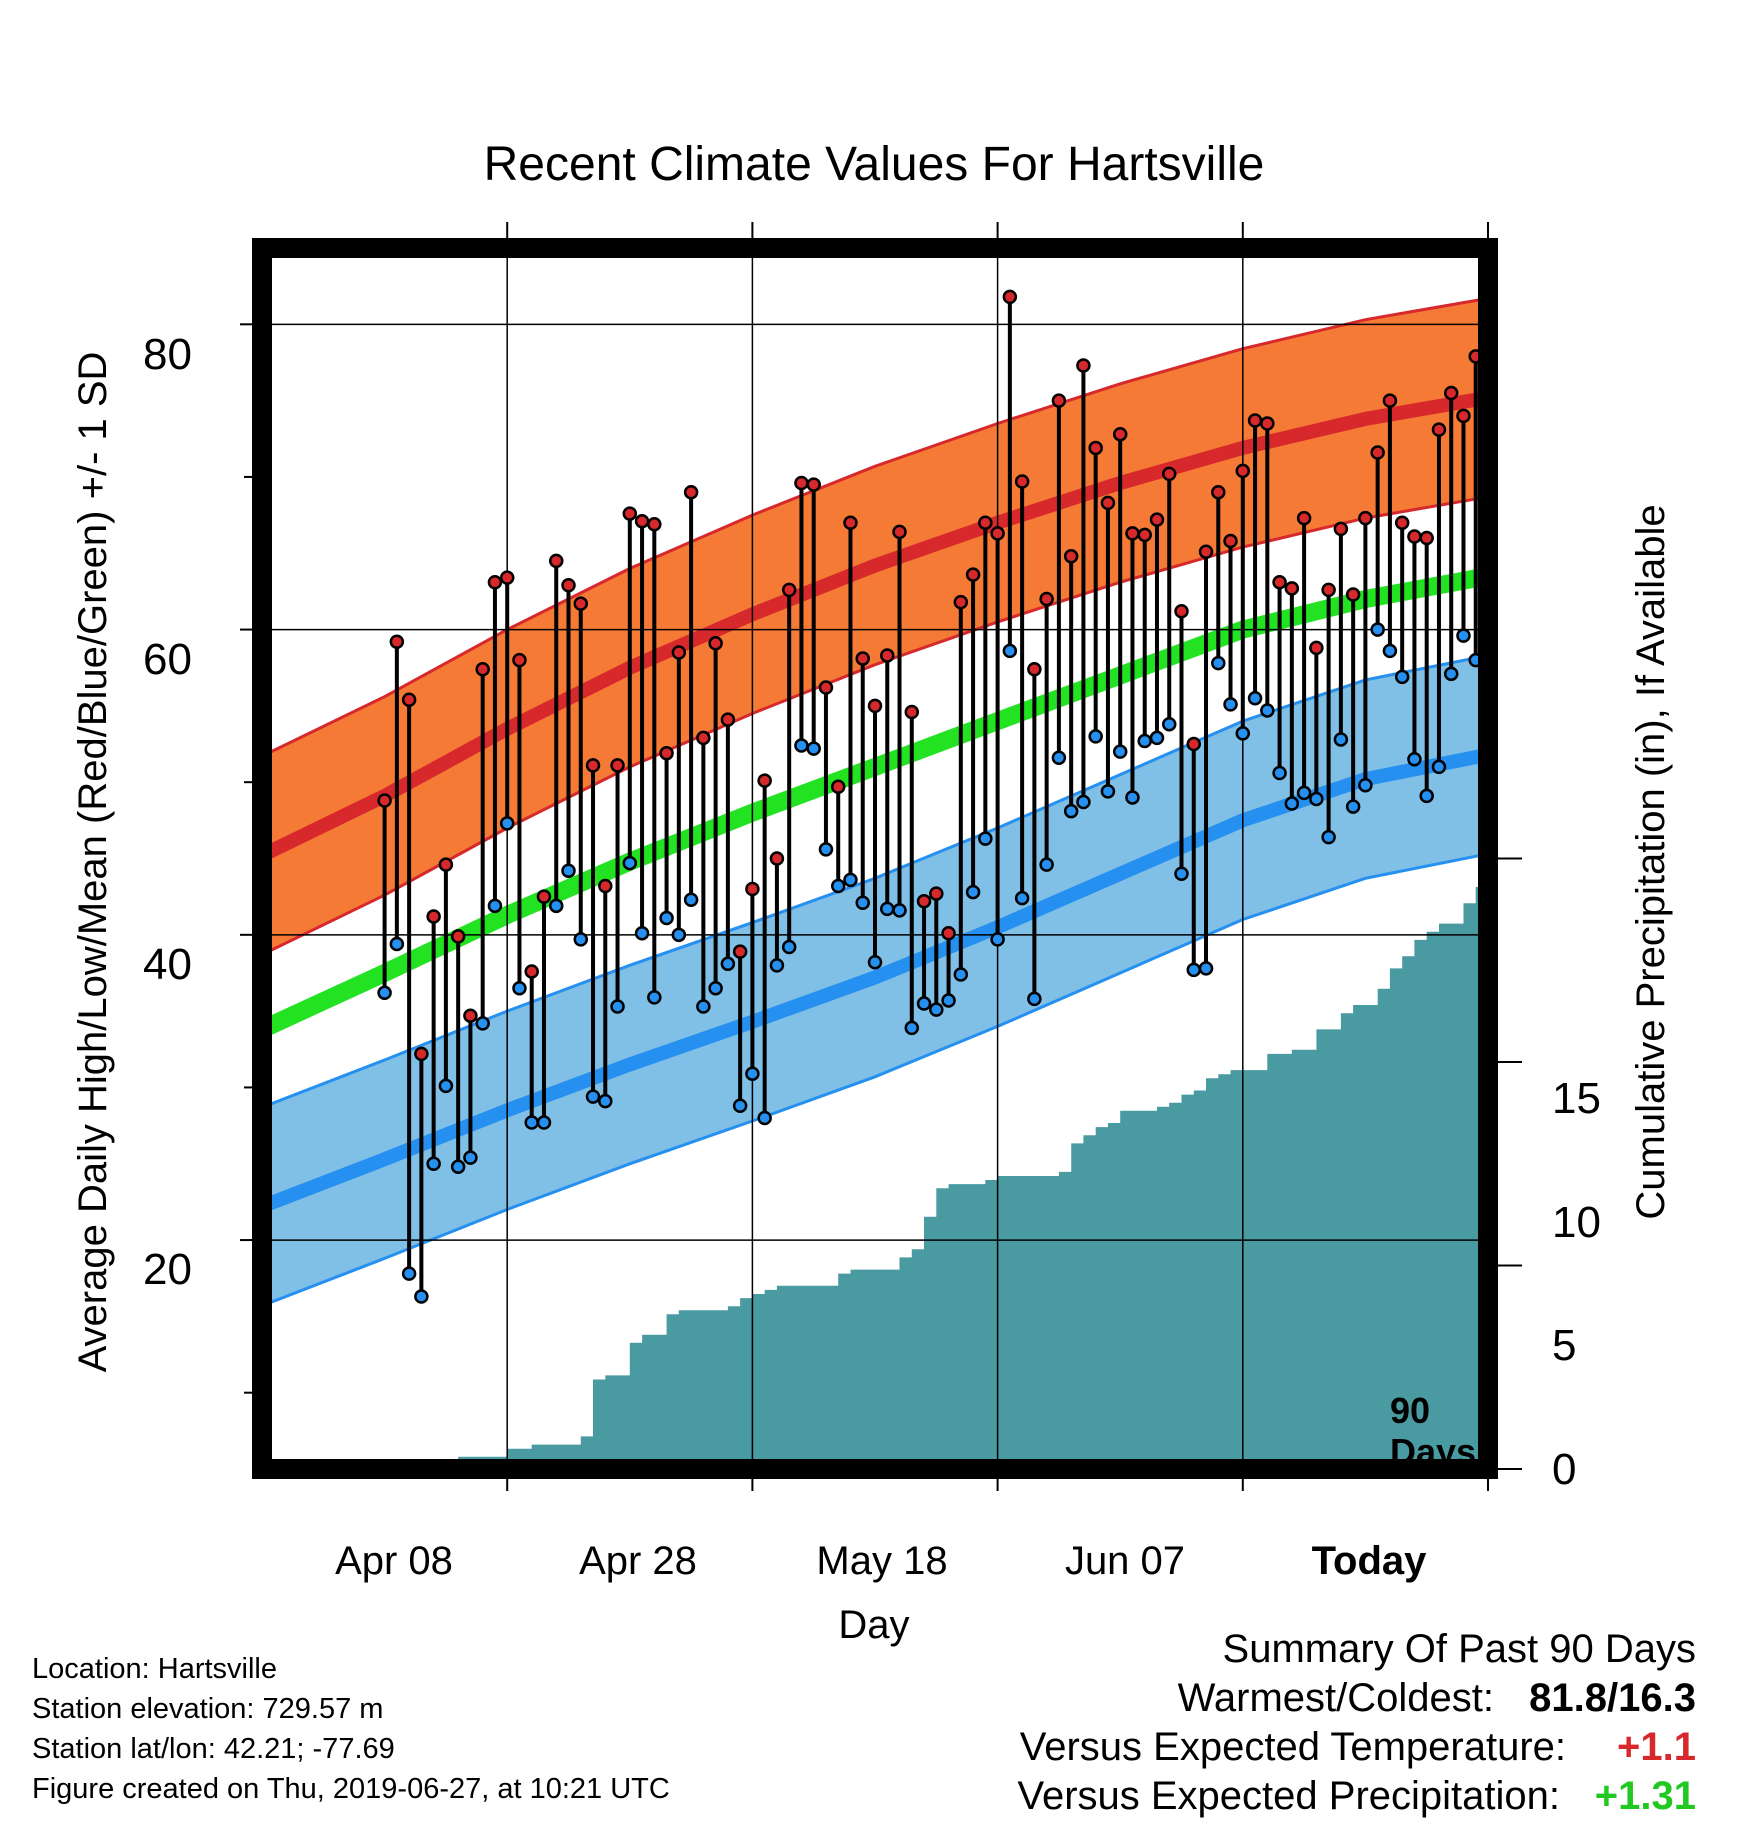 The image size is (1748, 1828). What do you see at coordinates (1645, 1796) in the screenshot?
I see `summary-precip-value: +1.31` at bounding box center [1645, 1796].